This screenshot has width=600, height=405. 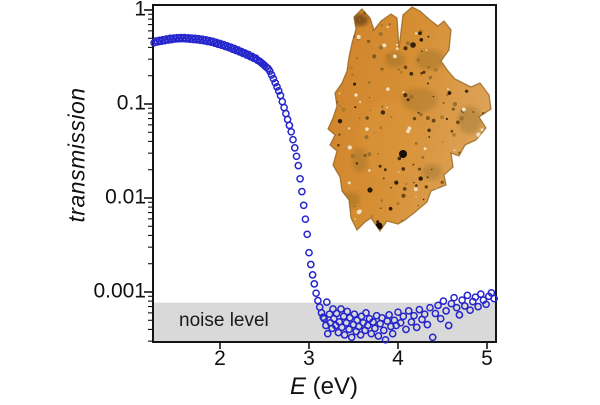 What do you see at coordinates (131, 103) in the screenshot?
I see `y-tick-label-0-1: 0.1` at bounding box center [131, 103].